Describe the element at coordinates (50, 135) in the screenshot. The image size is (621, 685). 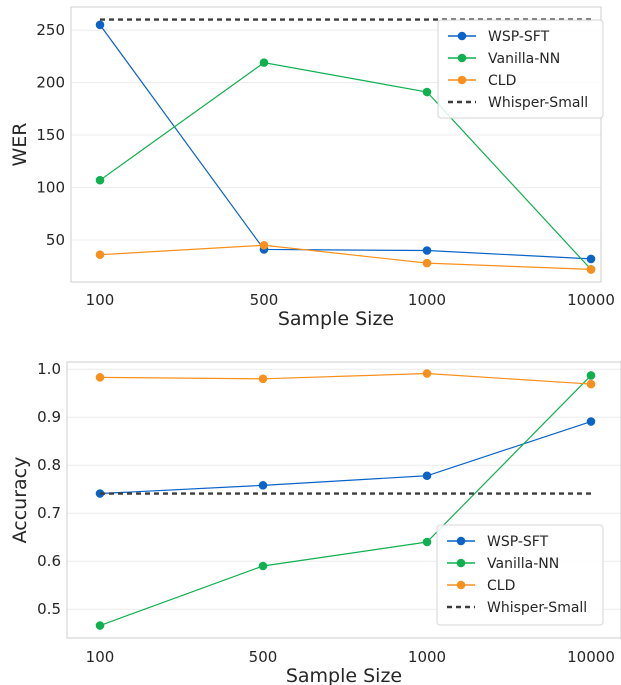
I see `y-tick-label: 150` at that location.